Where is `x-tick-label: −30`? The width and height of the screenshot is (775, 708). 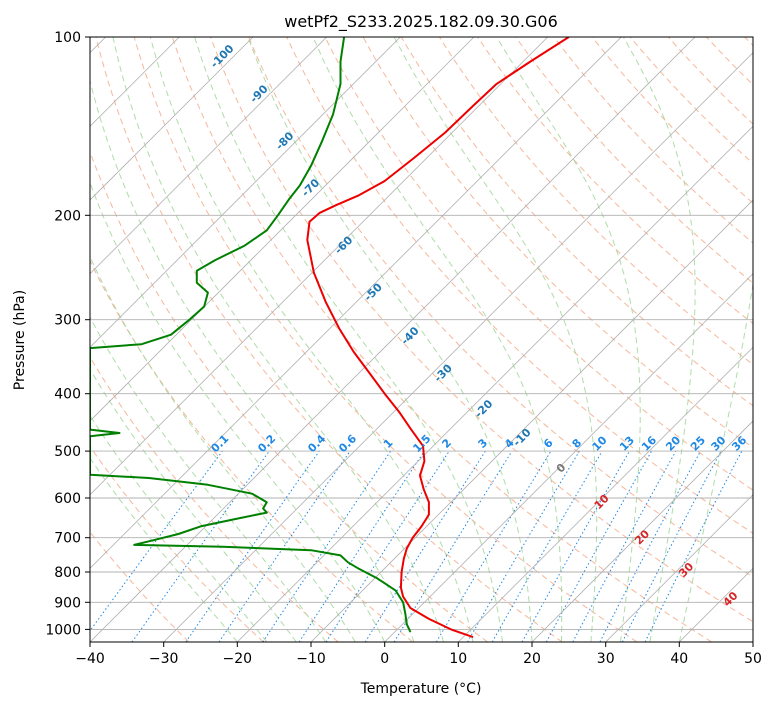 x-tick-label: −30 is located at coordinates (164, 659).